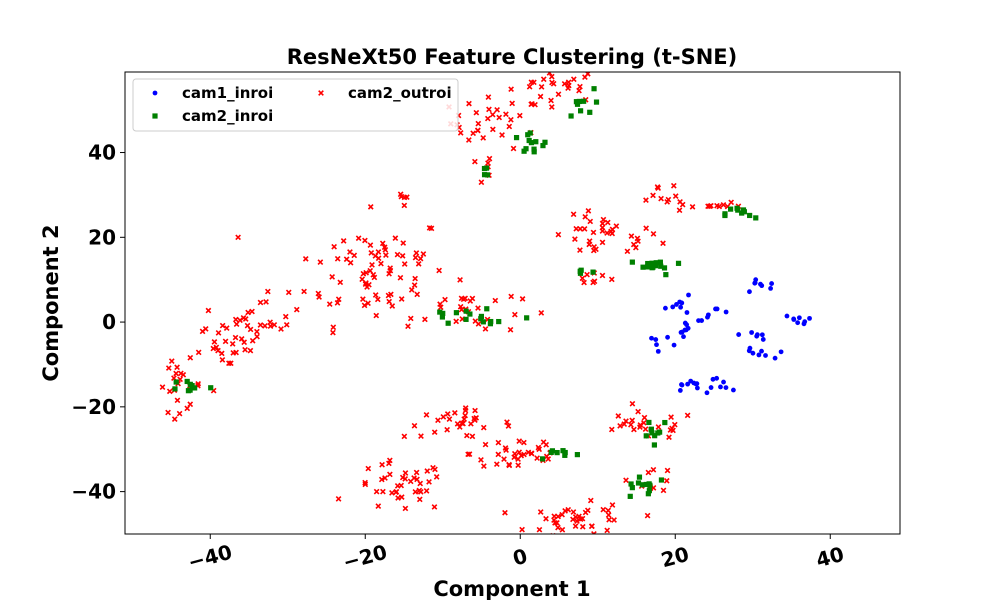  Describe the element at coordinates (155, 93) in the screenshot. I see `legend-marker-cam1_inroi` at that location.